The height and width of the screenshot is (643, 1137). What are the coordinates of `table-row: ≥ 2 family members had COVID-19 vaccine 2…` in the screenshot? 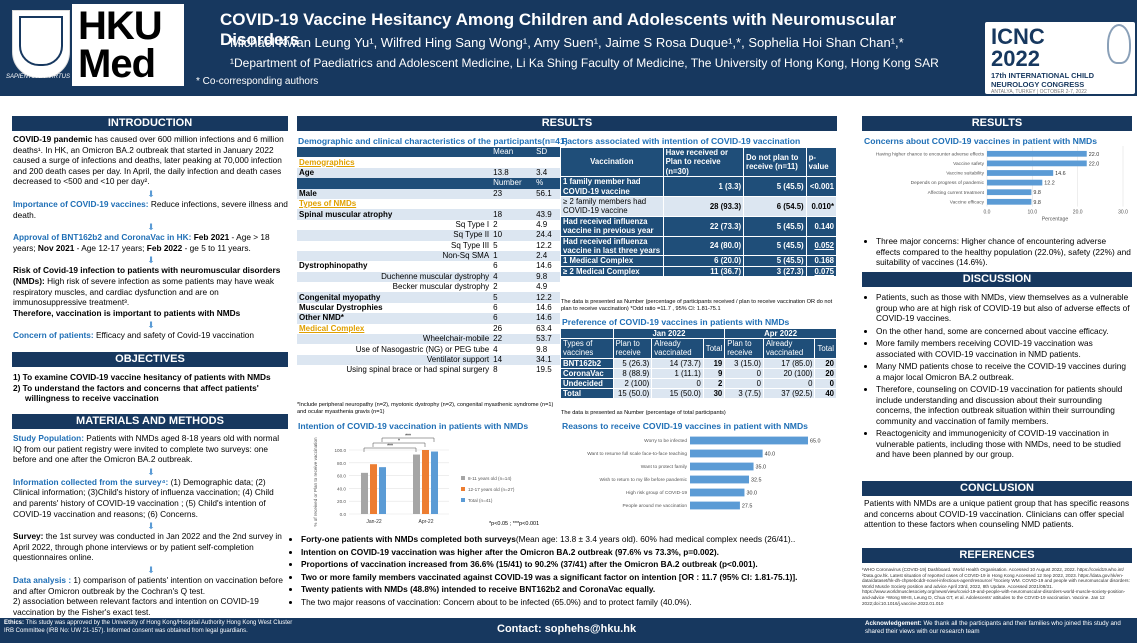 It's located at (699, 206).